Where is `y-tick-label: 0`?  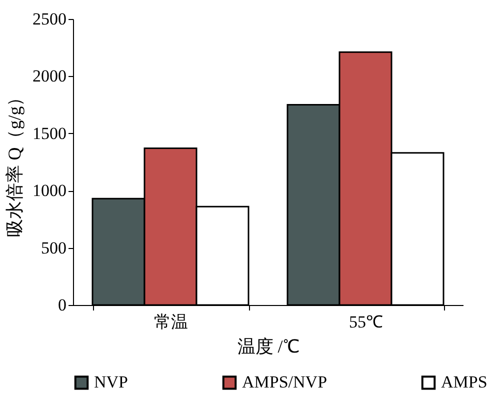 y-tick-label: 0 is located at coordinates (62, 305).